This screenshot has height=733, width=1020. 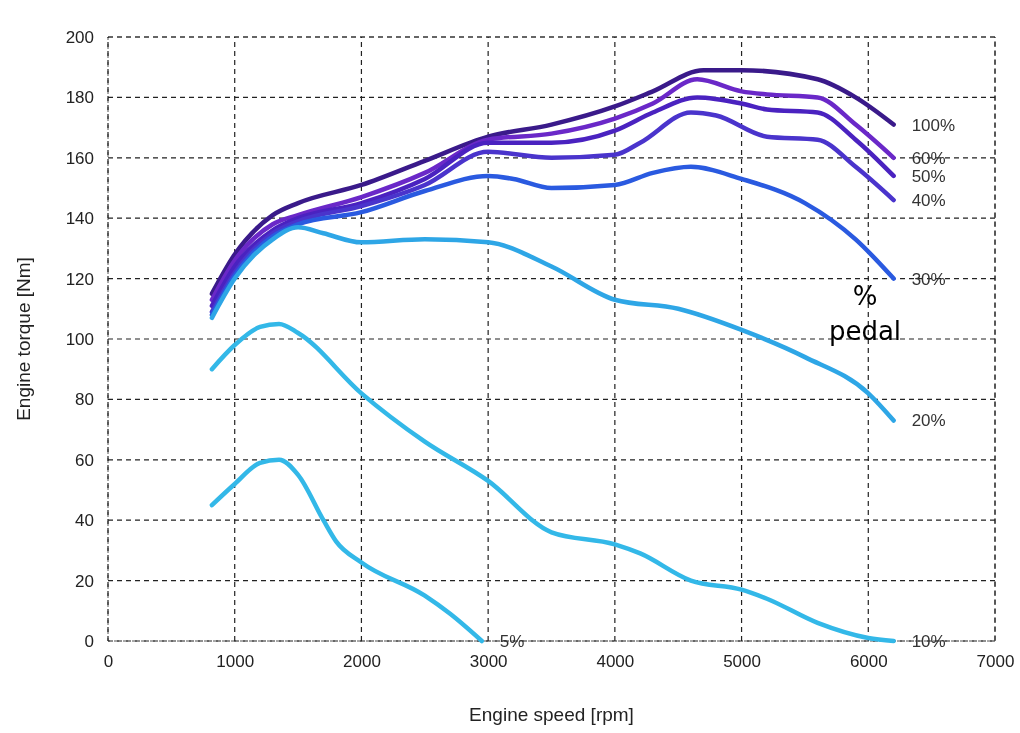 I want to click on y-tick-label: 180, so click(x=79, y=98).